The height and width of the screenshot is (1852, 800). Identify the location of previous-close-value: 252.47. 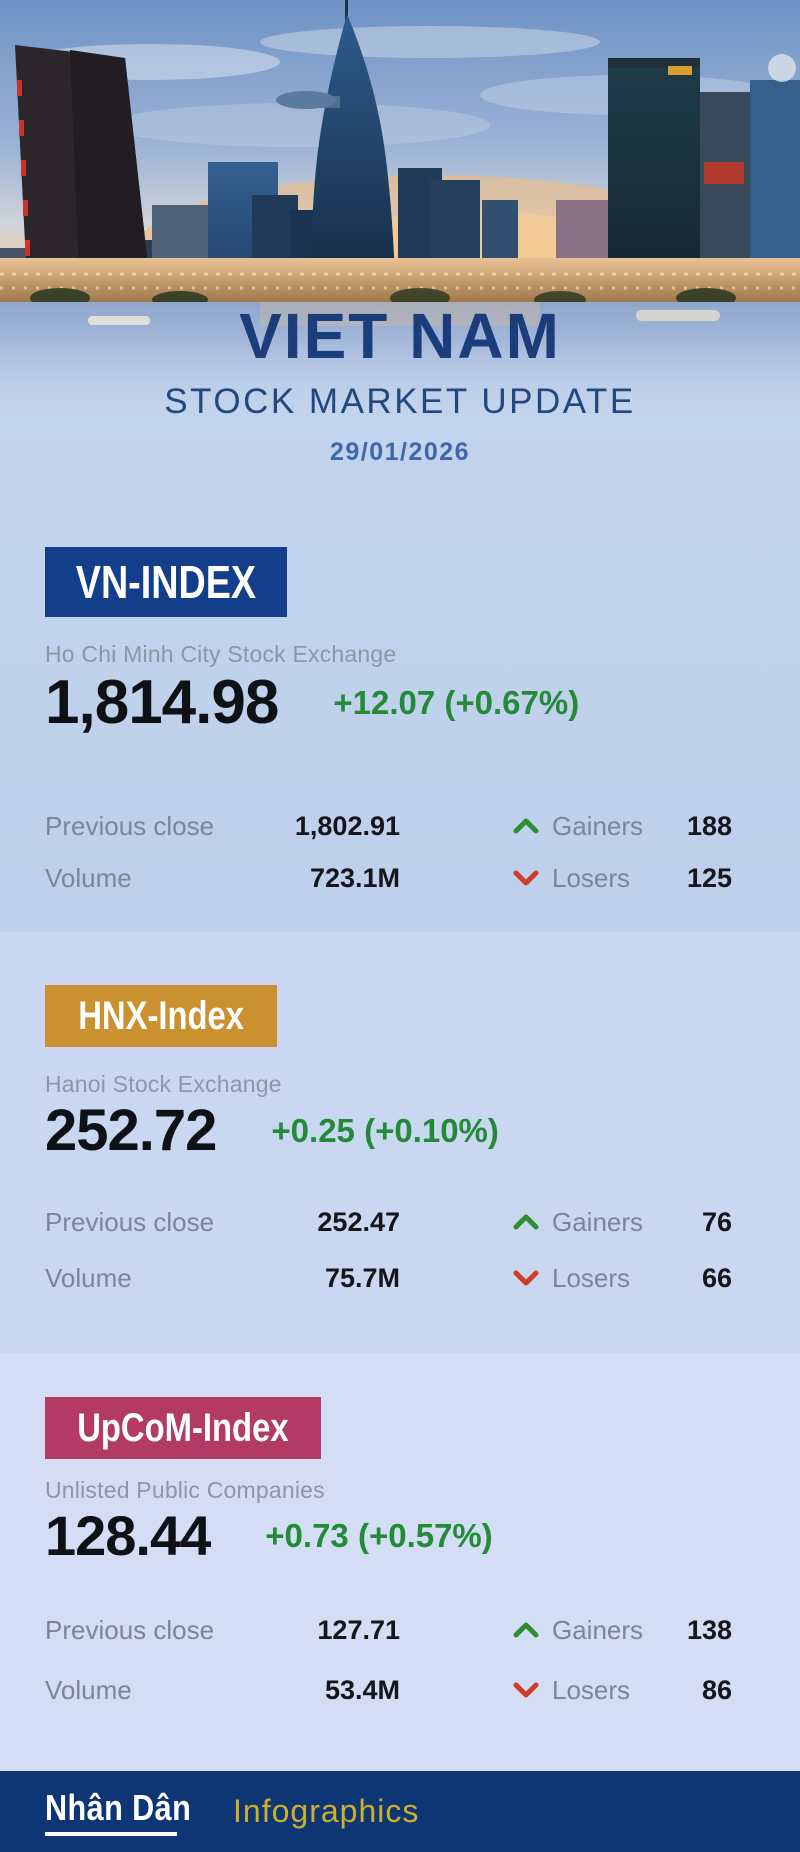
(358, 1221).